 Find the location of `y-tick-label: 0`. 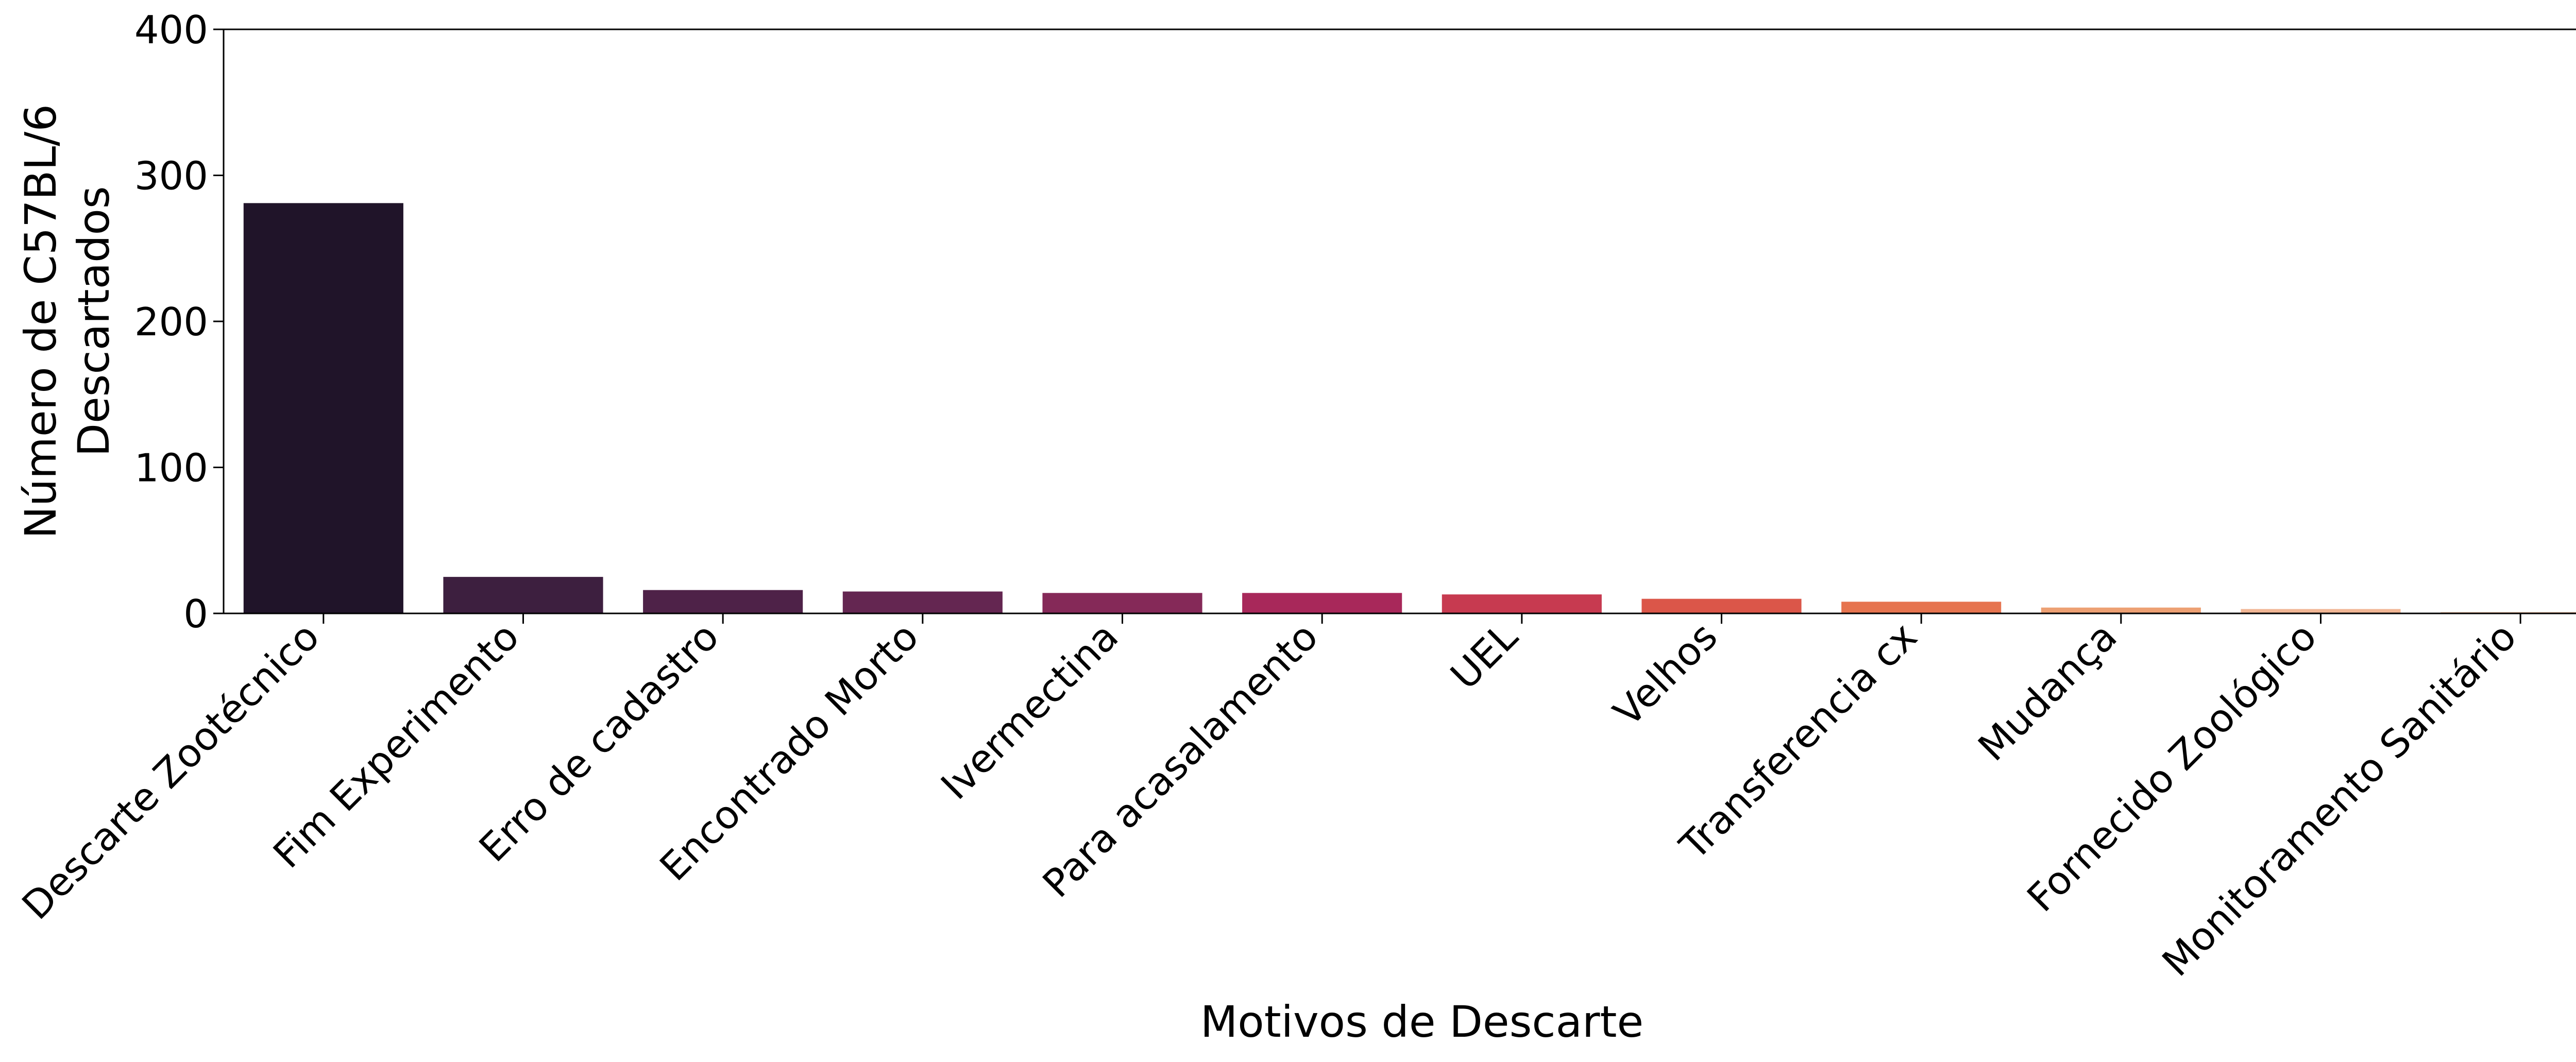

y-tick-label: 0 is located at coordinates (195, 614).